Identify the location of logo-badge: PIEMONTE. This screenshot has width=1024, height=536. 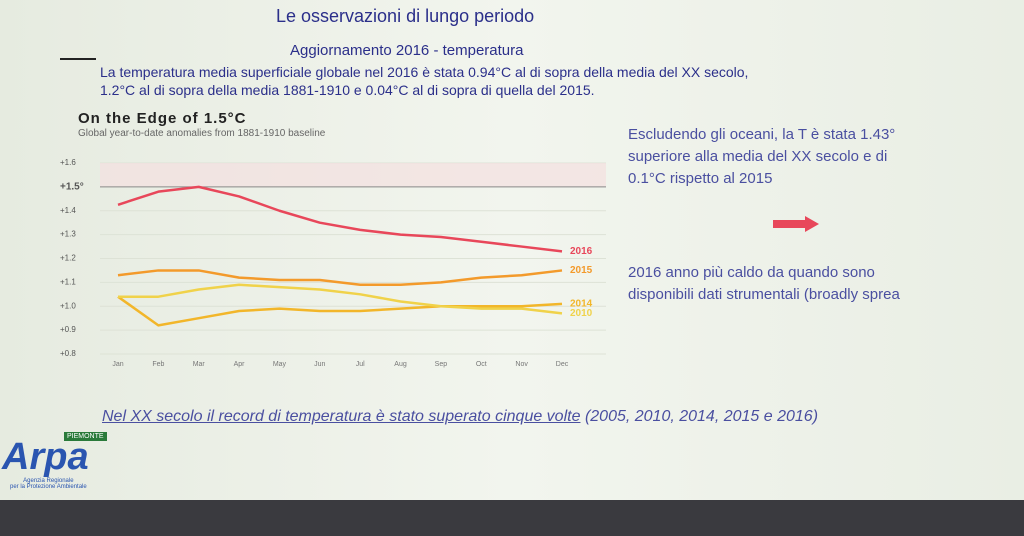
(85, 436).